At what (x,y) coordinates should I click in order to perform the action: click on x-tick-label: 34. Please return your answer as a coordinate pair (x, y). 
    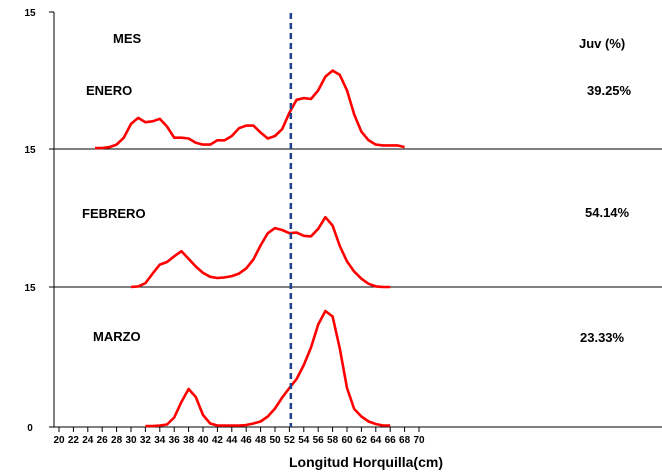
    Looking at the image, I should click on (160, 440).